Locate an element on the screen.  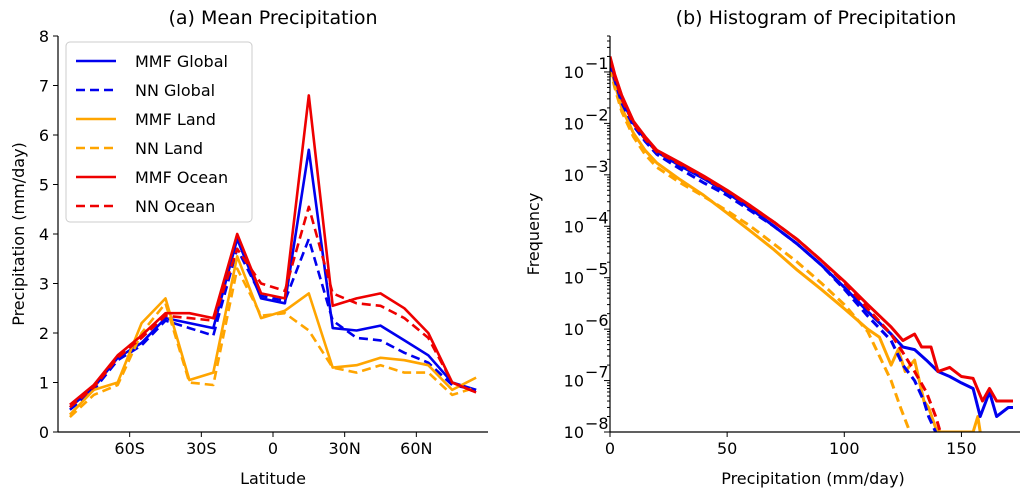
panel-b-title: (b) Histogram of Precipitation is located at coordinates (816, 18).